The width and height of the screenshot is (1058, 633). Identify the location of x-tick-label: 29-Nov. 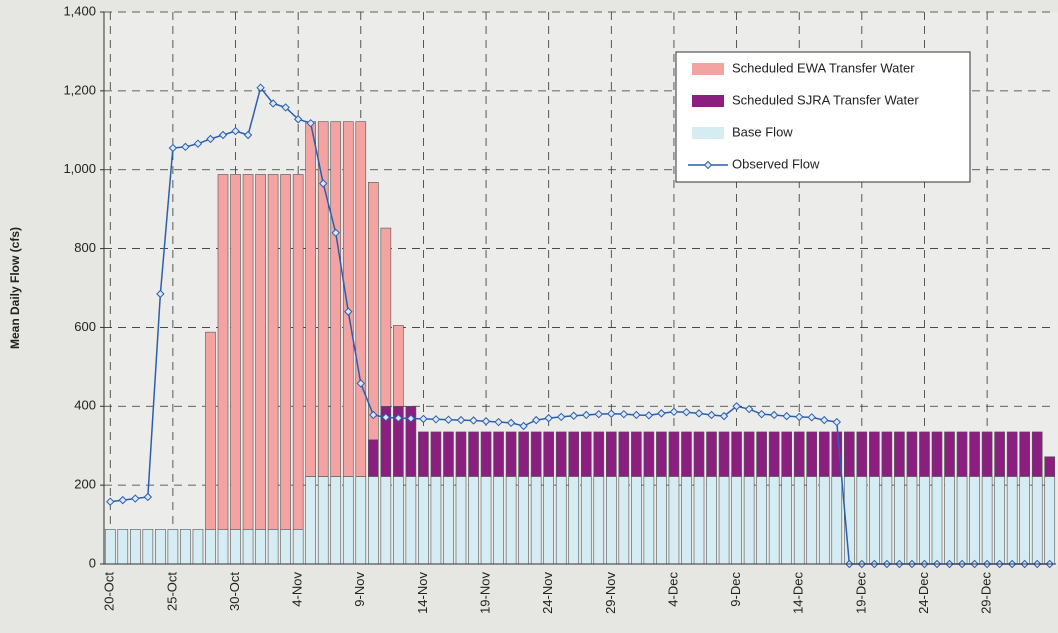
(610, 593).